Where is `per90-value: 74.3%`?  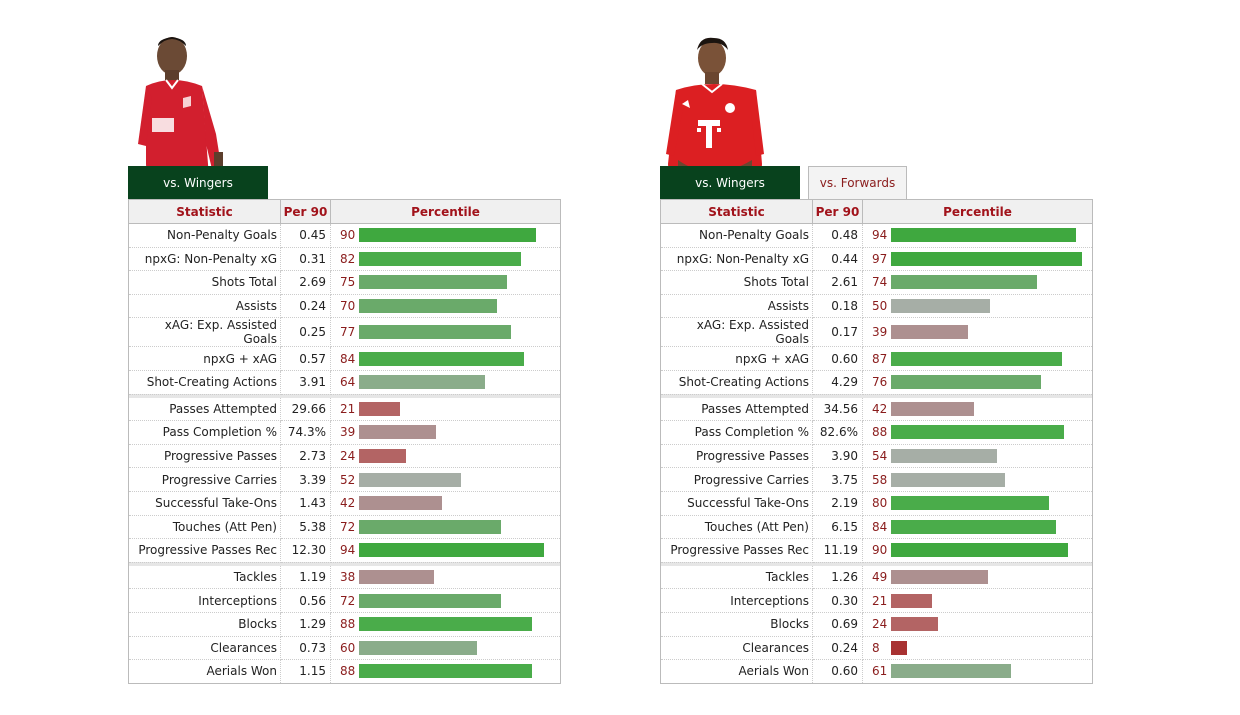
per90-value: 74.3% is located at coordinates (305, 432).